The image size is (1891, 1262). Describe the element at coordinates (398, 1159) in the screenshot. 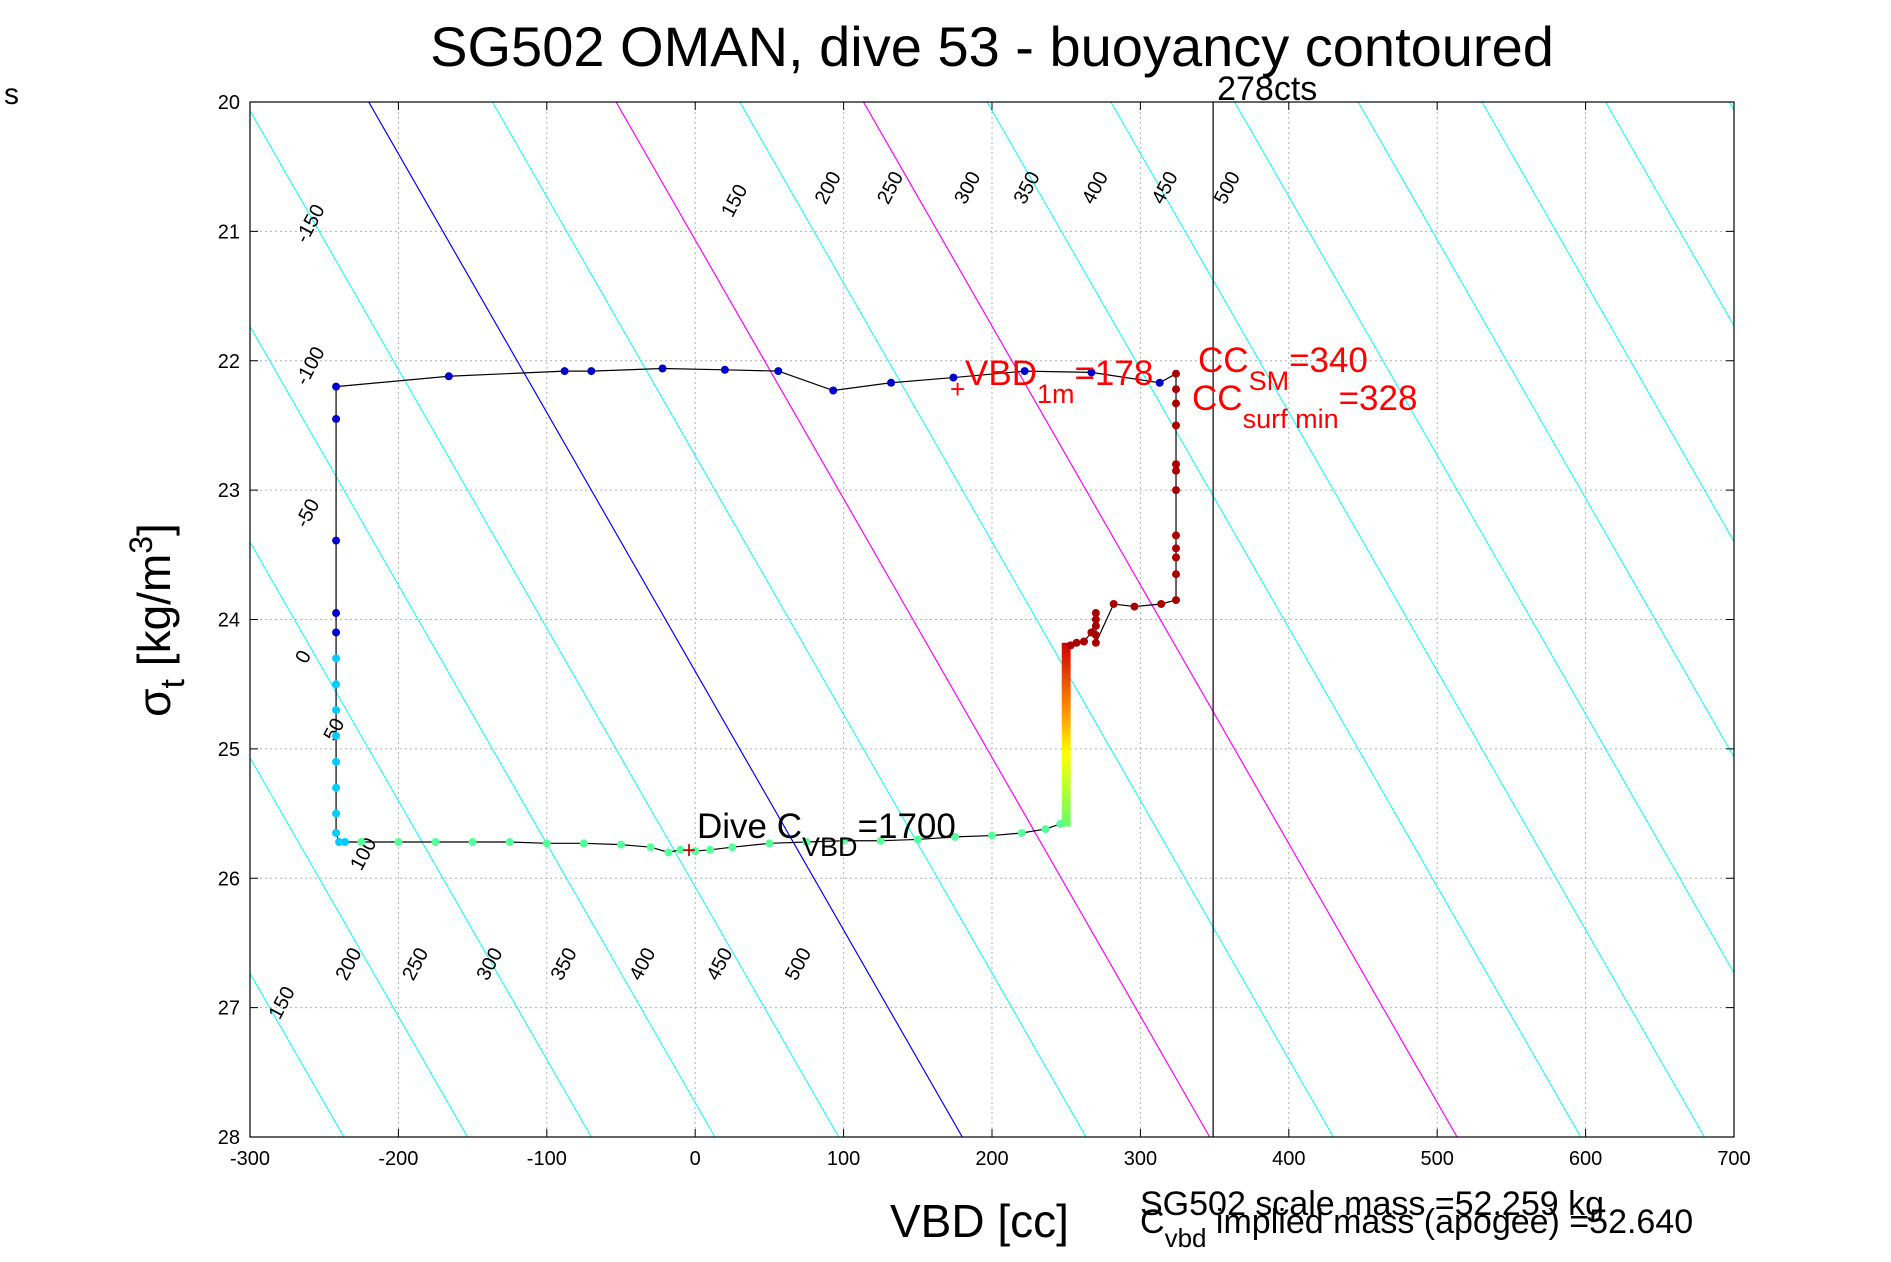

I see `x-tick-label: -200` at that location.